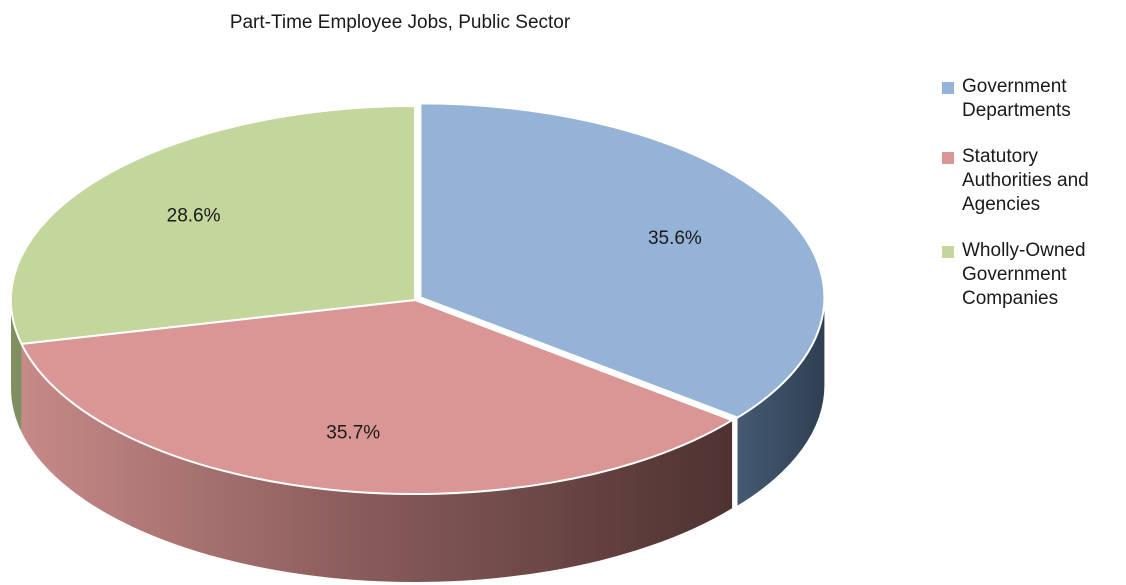  I want to click on legend-label: Statutory Authorities and Agencies, so click(1025, 180).